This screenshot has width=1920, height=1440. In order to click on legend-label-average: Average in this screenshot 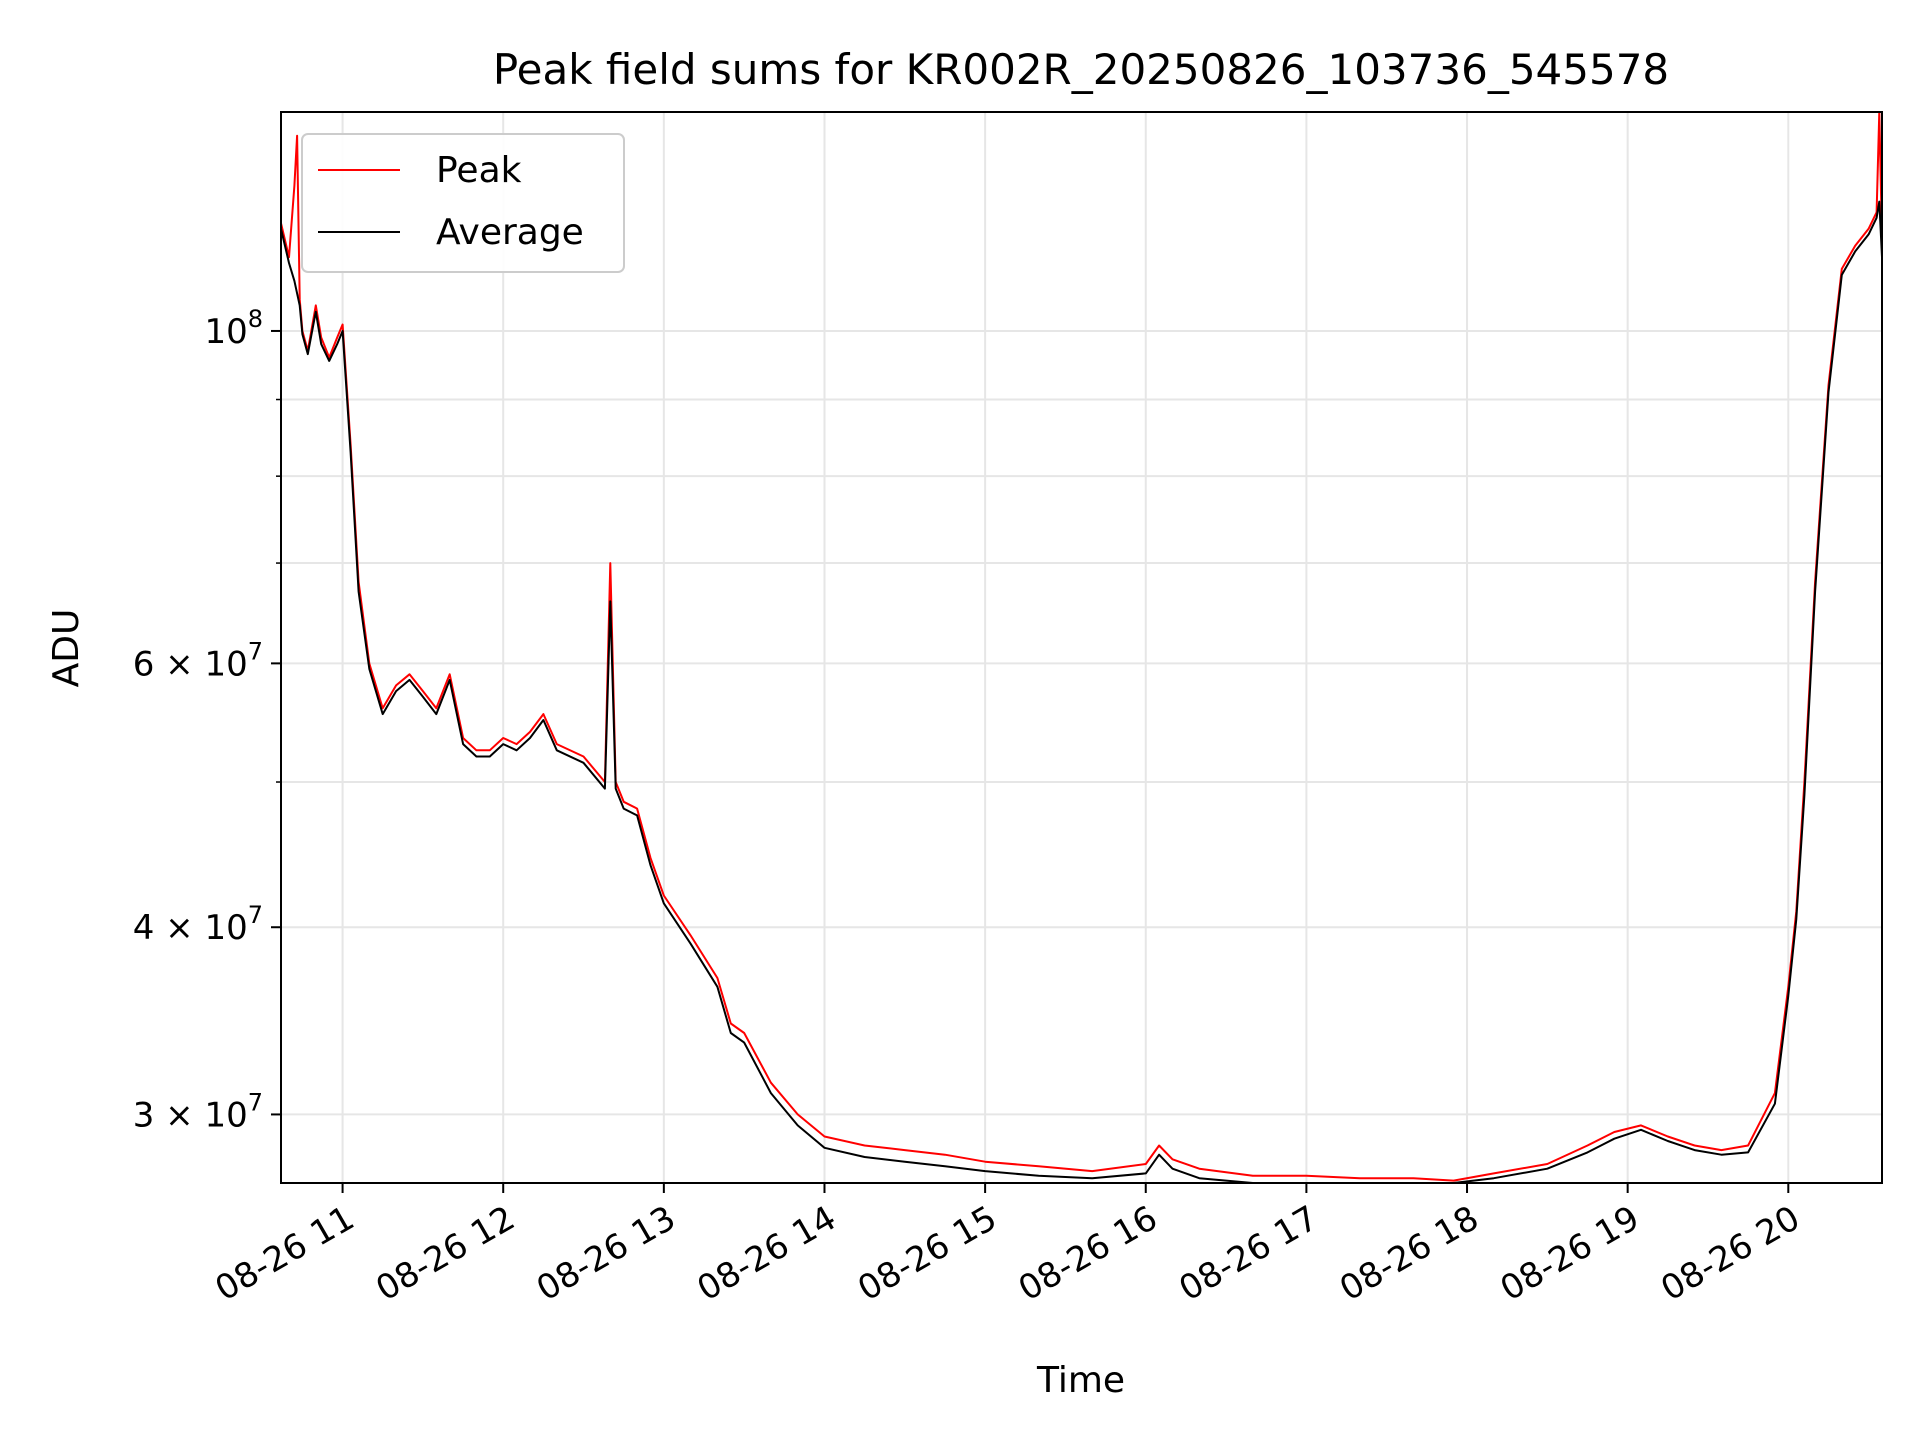, I will do `click(510, 232)`.